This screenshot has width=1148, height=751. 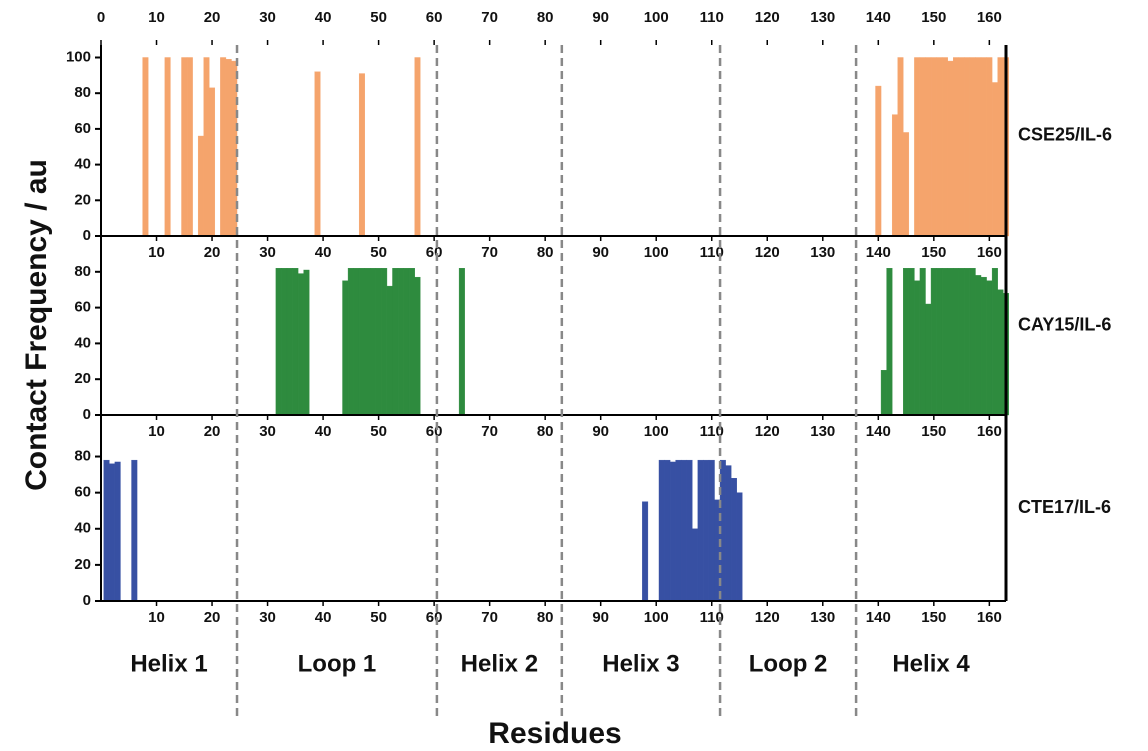 What do you see at coordinates (788, 663) in the screenshot?
I see `region-label: Loop 2` at bounding box center [788, 663].